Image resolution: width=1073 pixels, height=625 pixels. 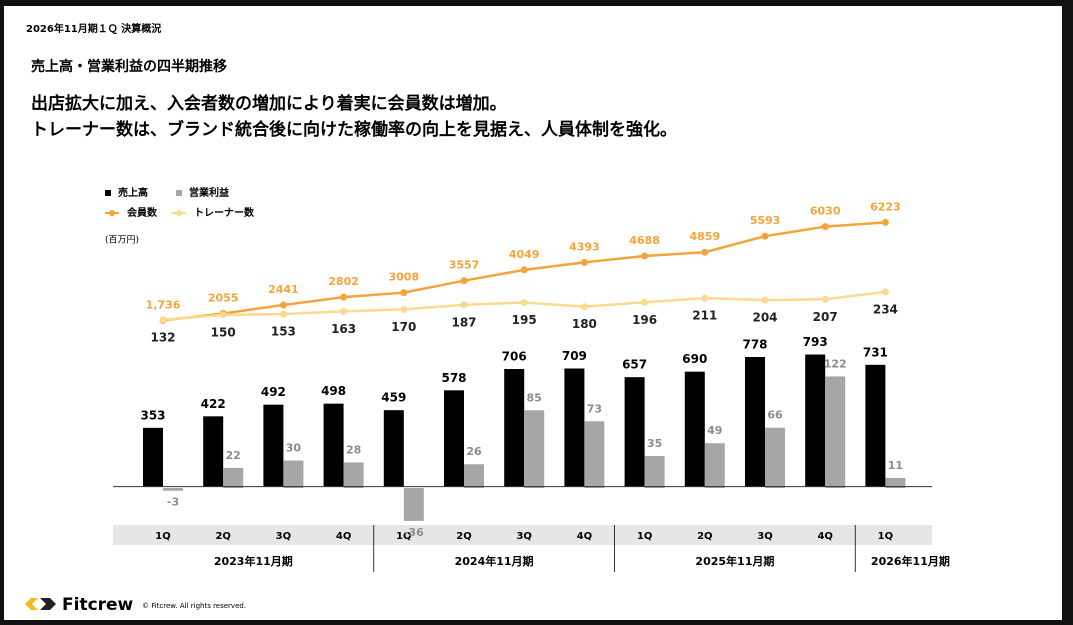 What do you see at coordinates (875, 352) in the screenshot?
I see `data-label: 731` at bounding box center [875, 352].